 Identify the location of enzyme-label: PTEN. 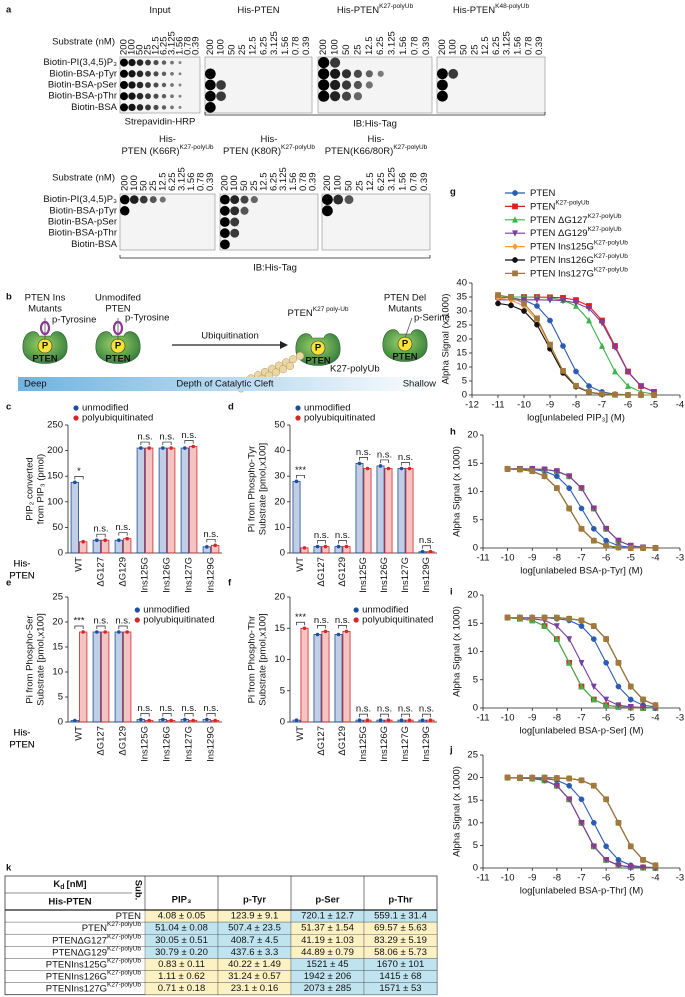
(44, 359).